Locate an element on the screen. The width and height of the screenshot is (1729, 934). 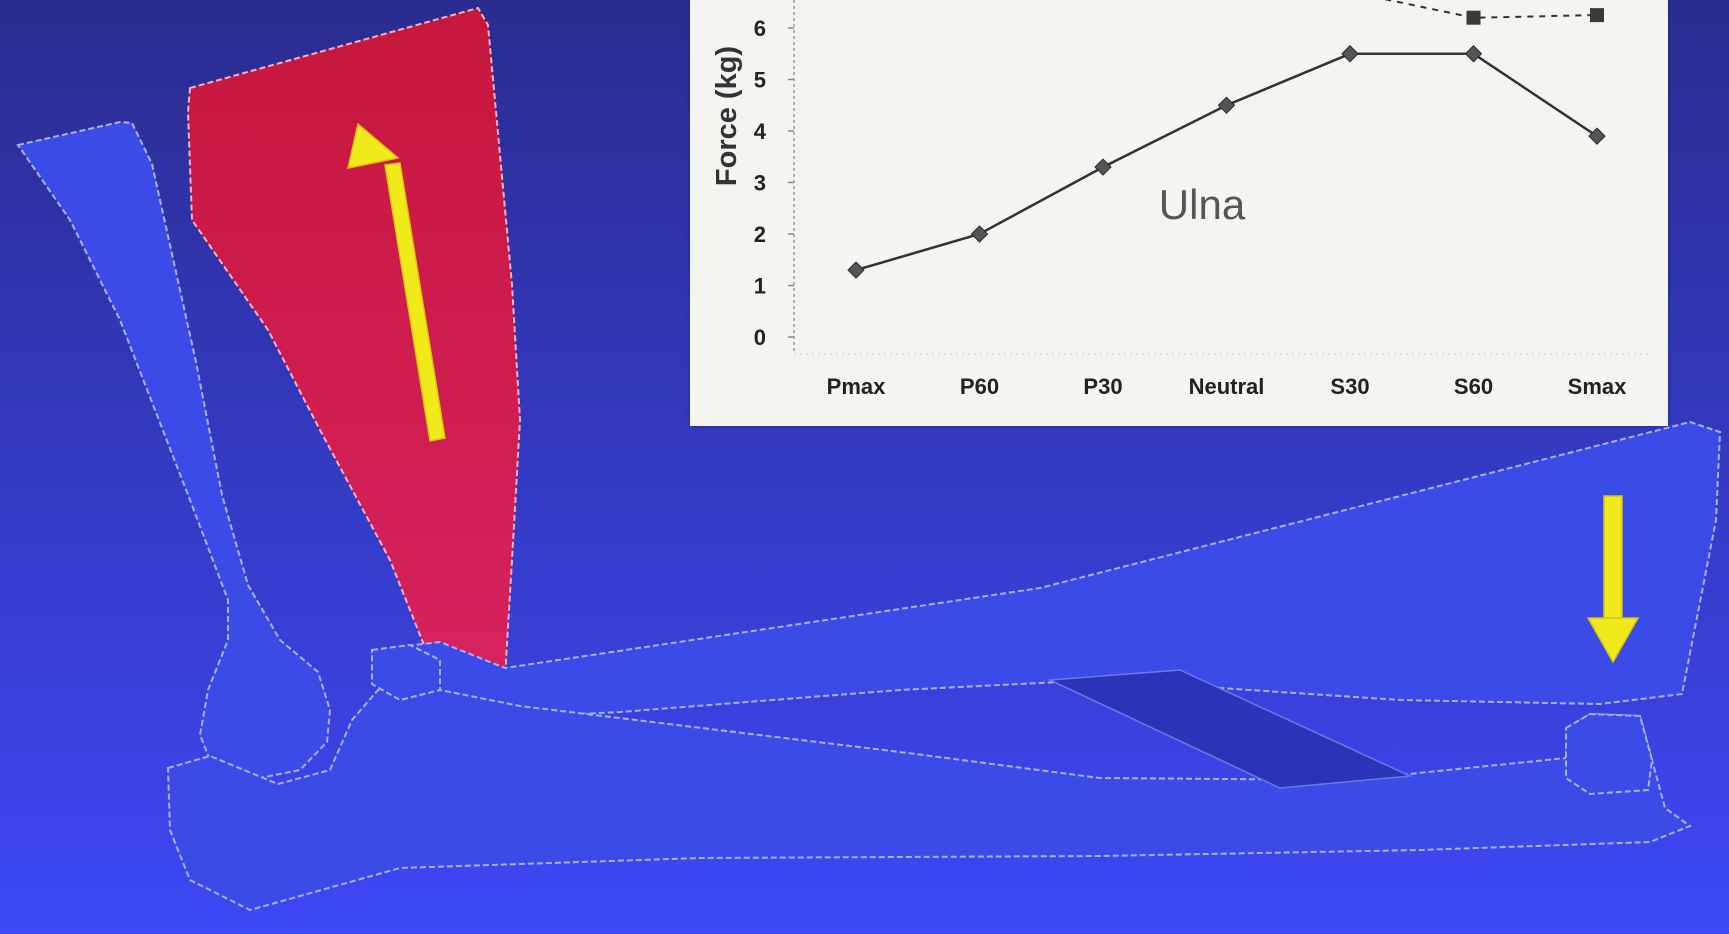
x-tick-label: P30 is located at coordinates (1102, 386).